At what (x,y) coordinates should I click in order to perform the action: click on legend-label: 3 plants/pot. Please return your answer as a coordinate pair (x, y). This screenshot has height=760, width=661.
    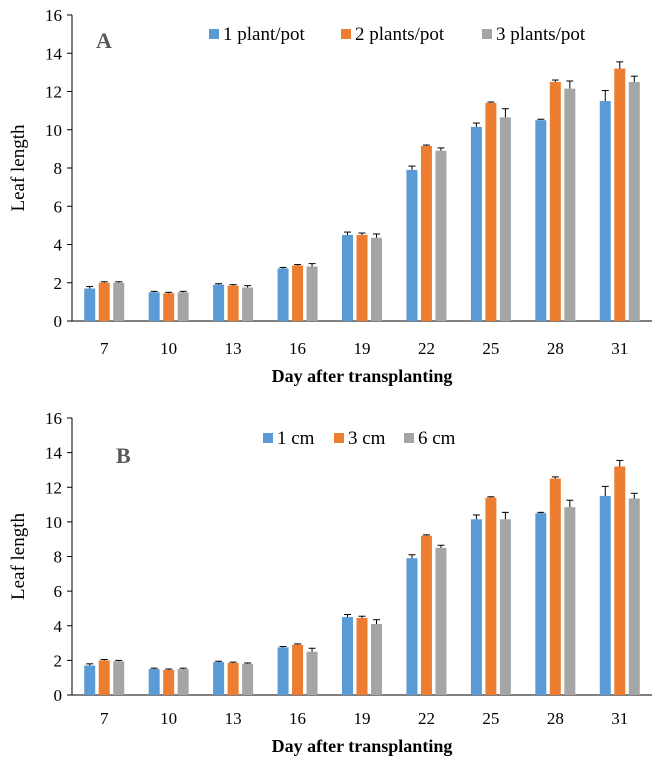
    Looking at the image, I should click on (541, 34).